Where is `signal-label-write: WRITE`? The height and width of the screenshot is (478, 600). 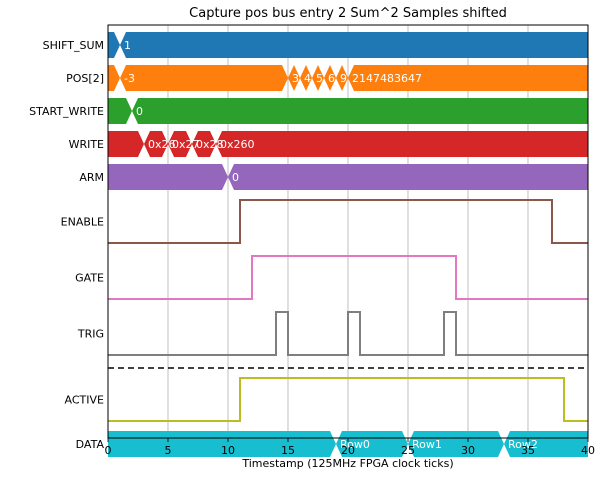 signal-label-write: WRITE is located at coordinates (86, 144).